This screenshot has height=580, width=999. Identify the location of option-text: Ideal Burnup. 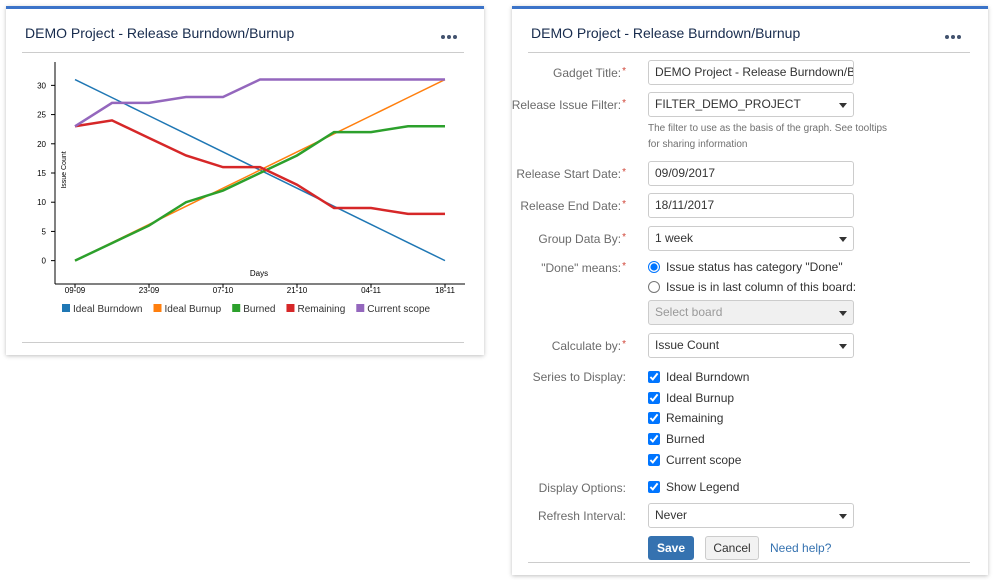
(700, 397).